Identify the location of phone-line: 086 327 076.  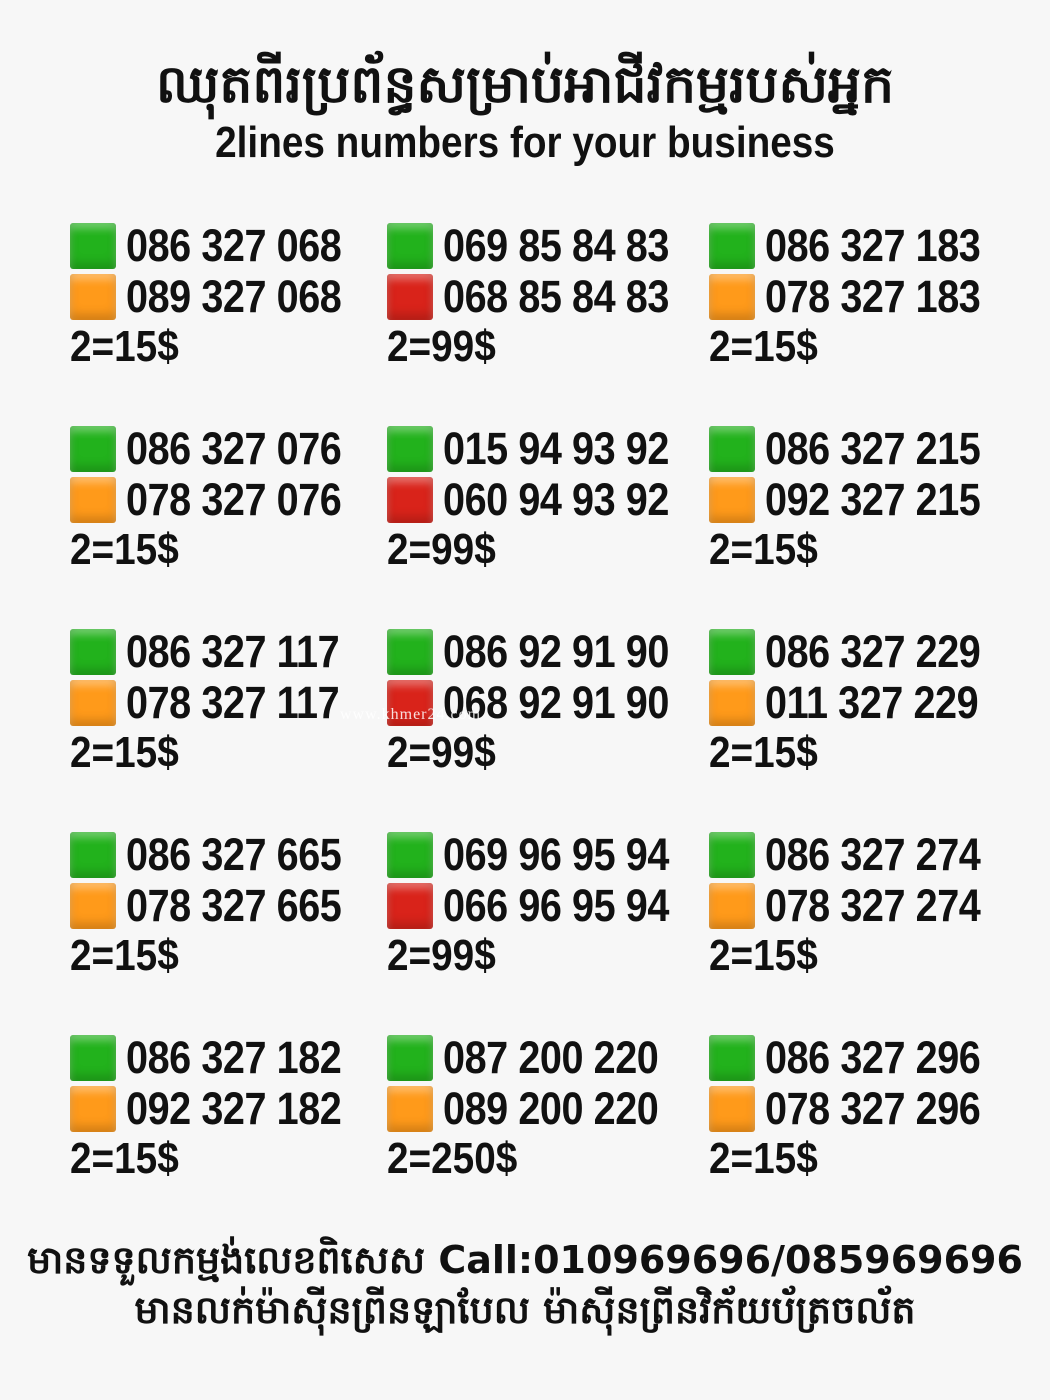
(220, 448).